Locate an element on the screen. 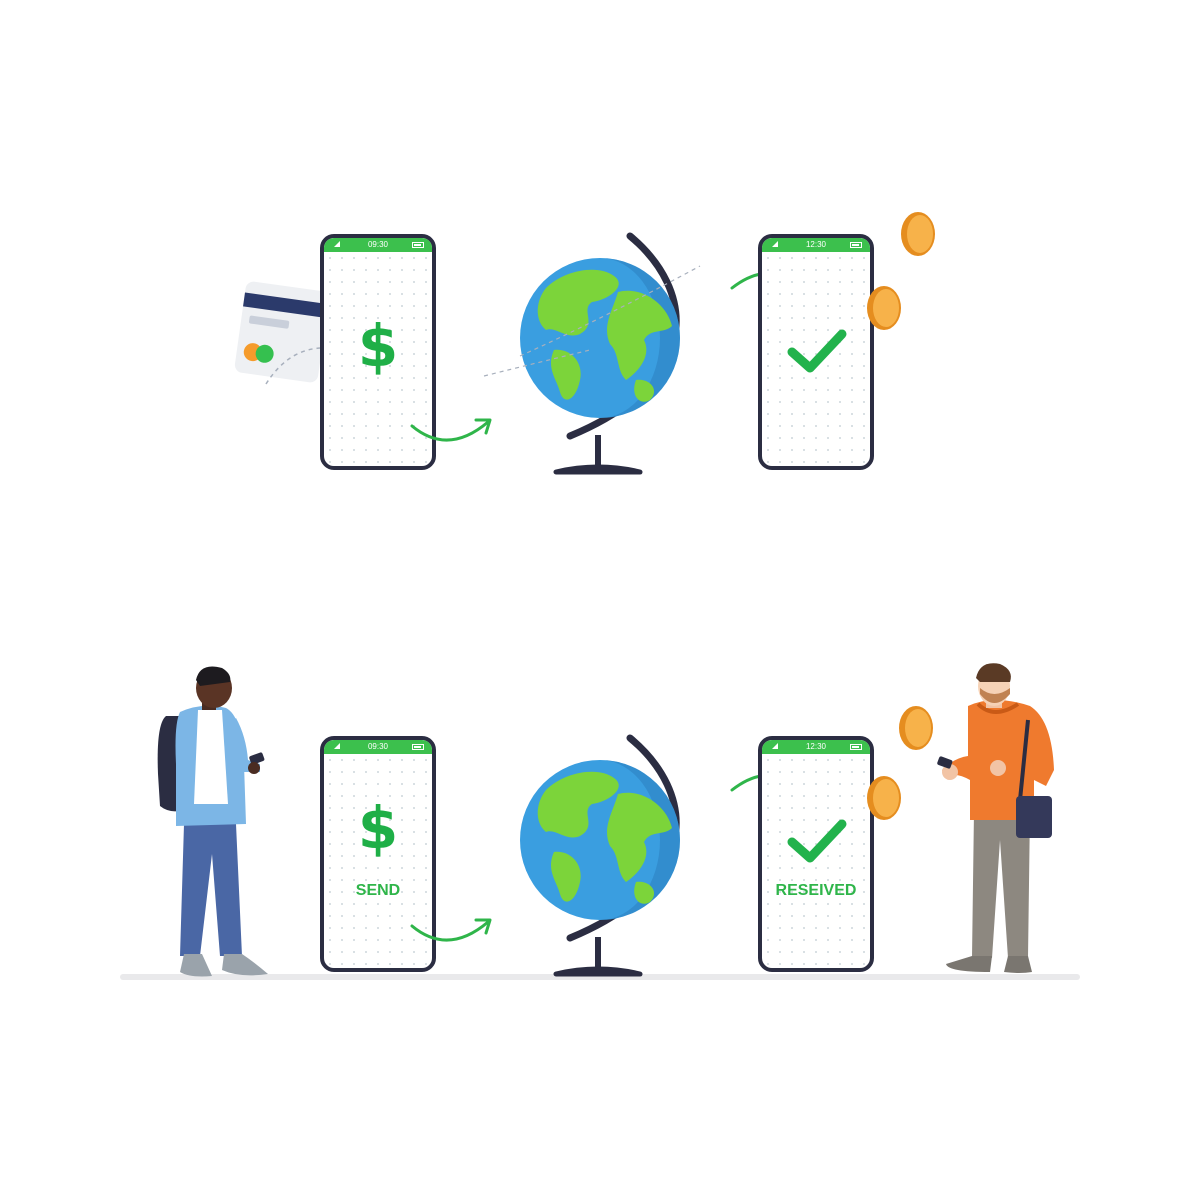  receiver-phone: 12:30 is located at coordinates (816, 352).